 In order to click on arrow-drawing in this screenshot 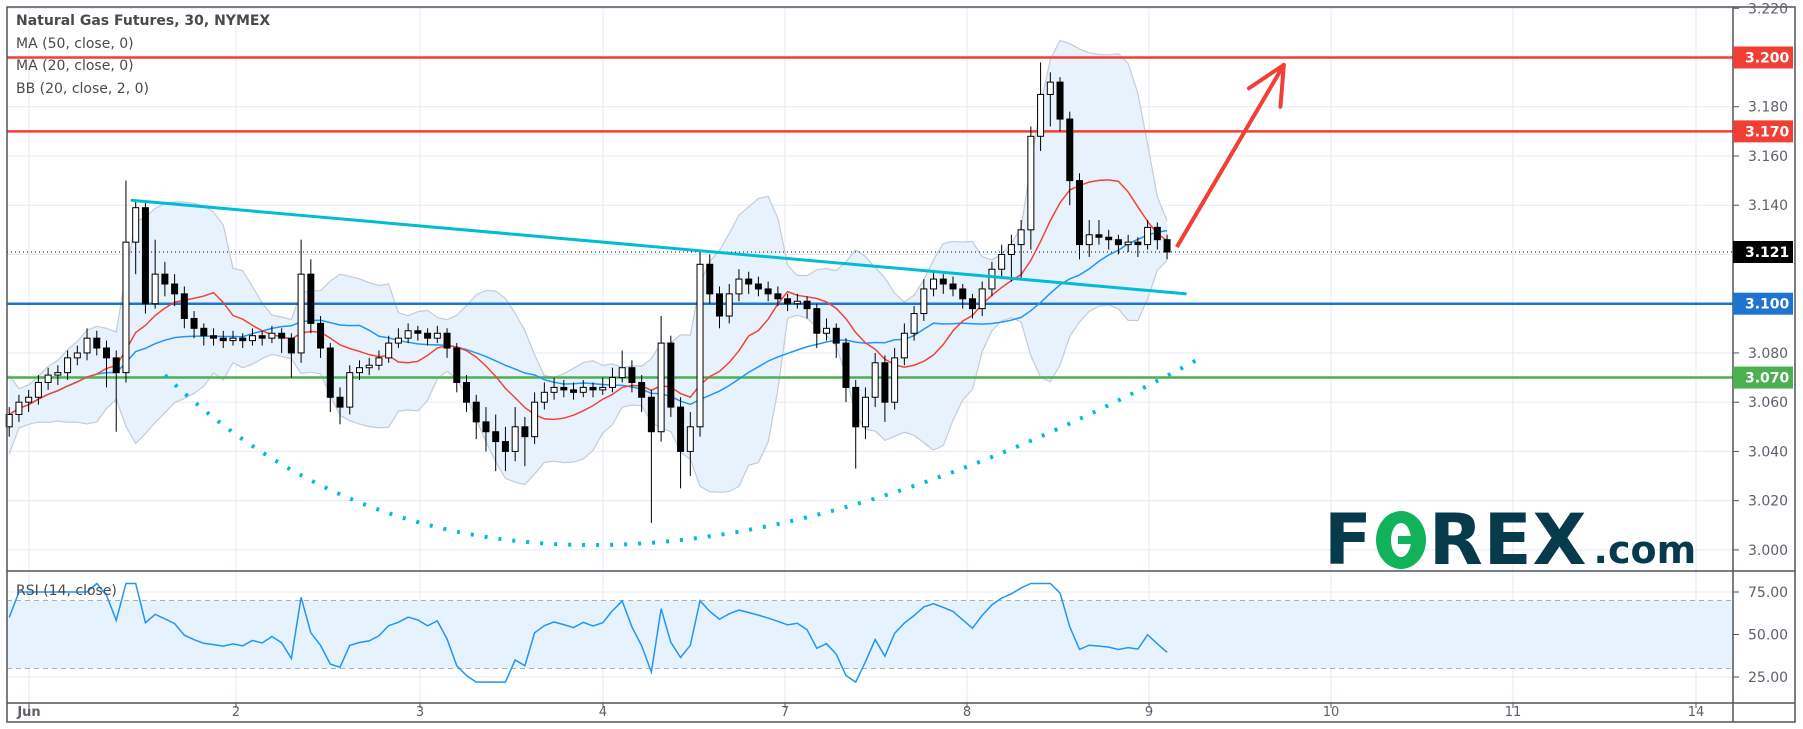, I will do `click(1230, 155)`.